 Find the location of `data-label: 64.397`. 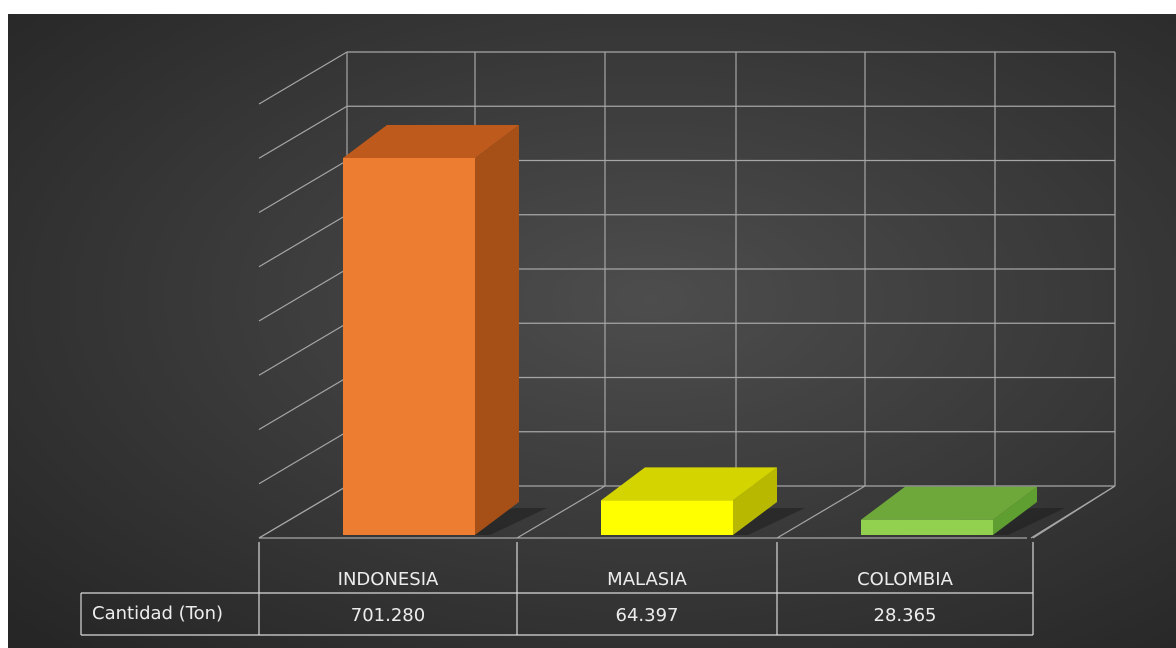

data-label: 64.397 is located at coordinates (647, 615).